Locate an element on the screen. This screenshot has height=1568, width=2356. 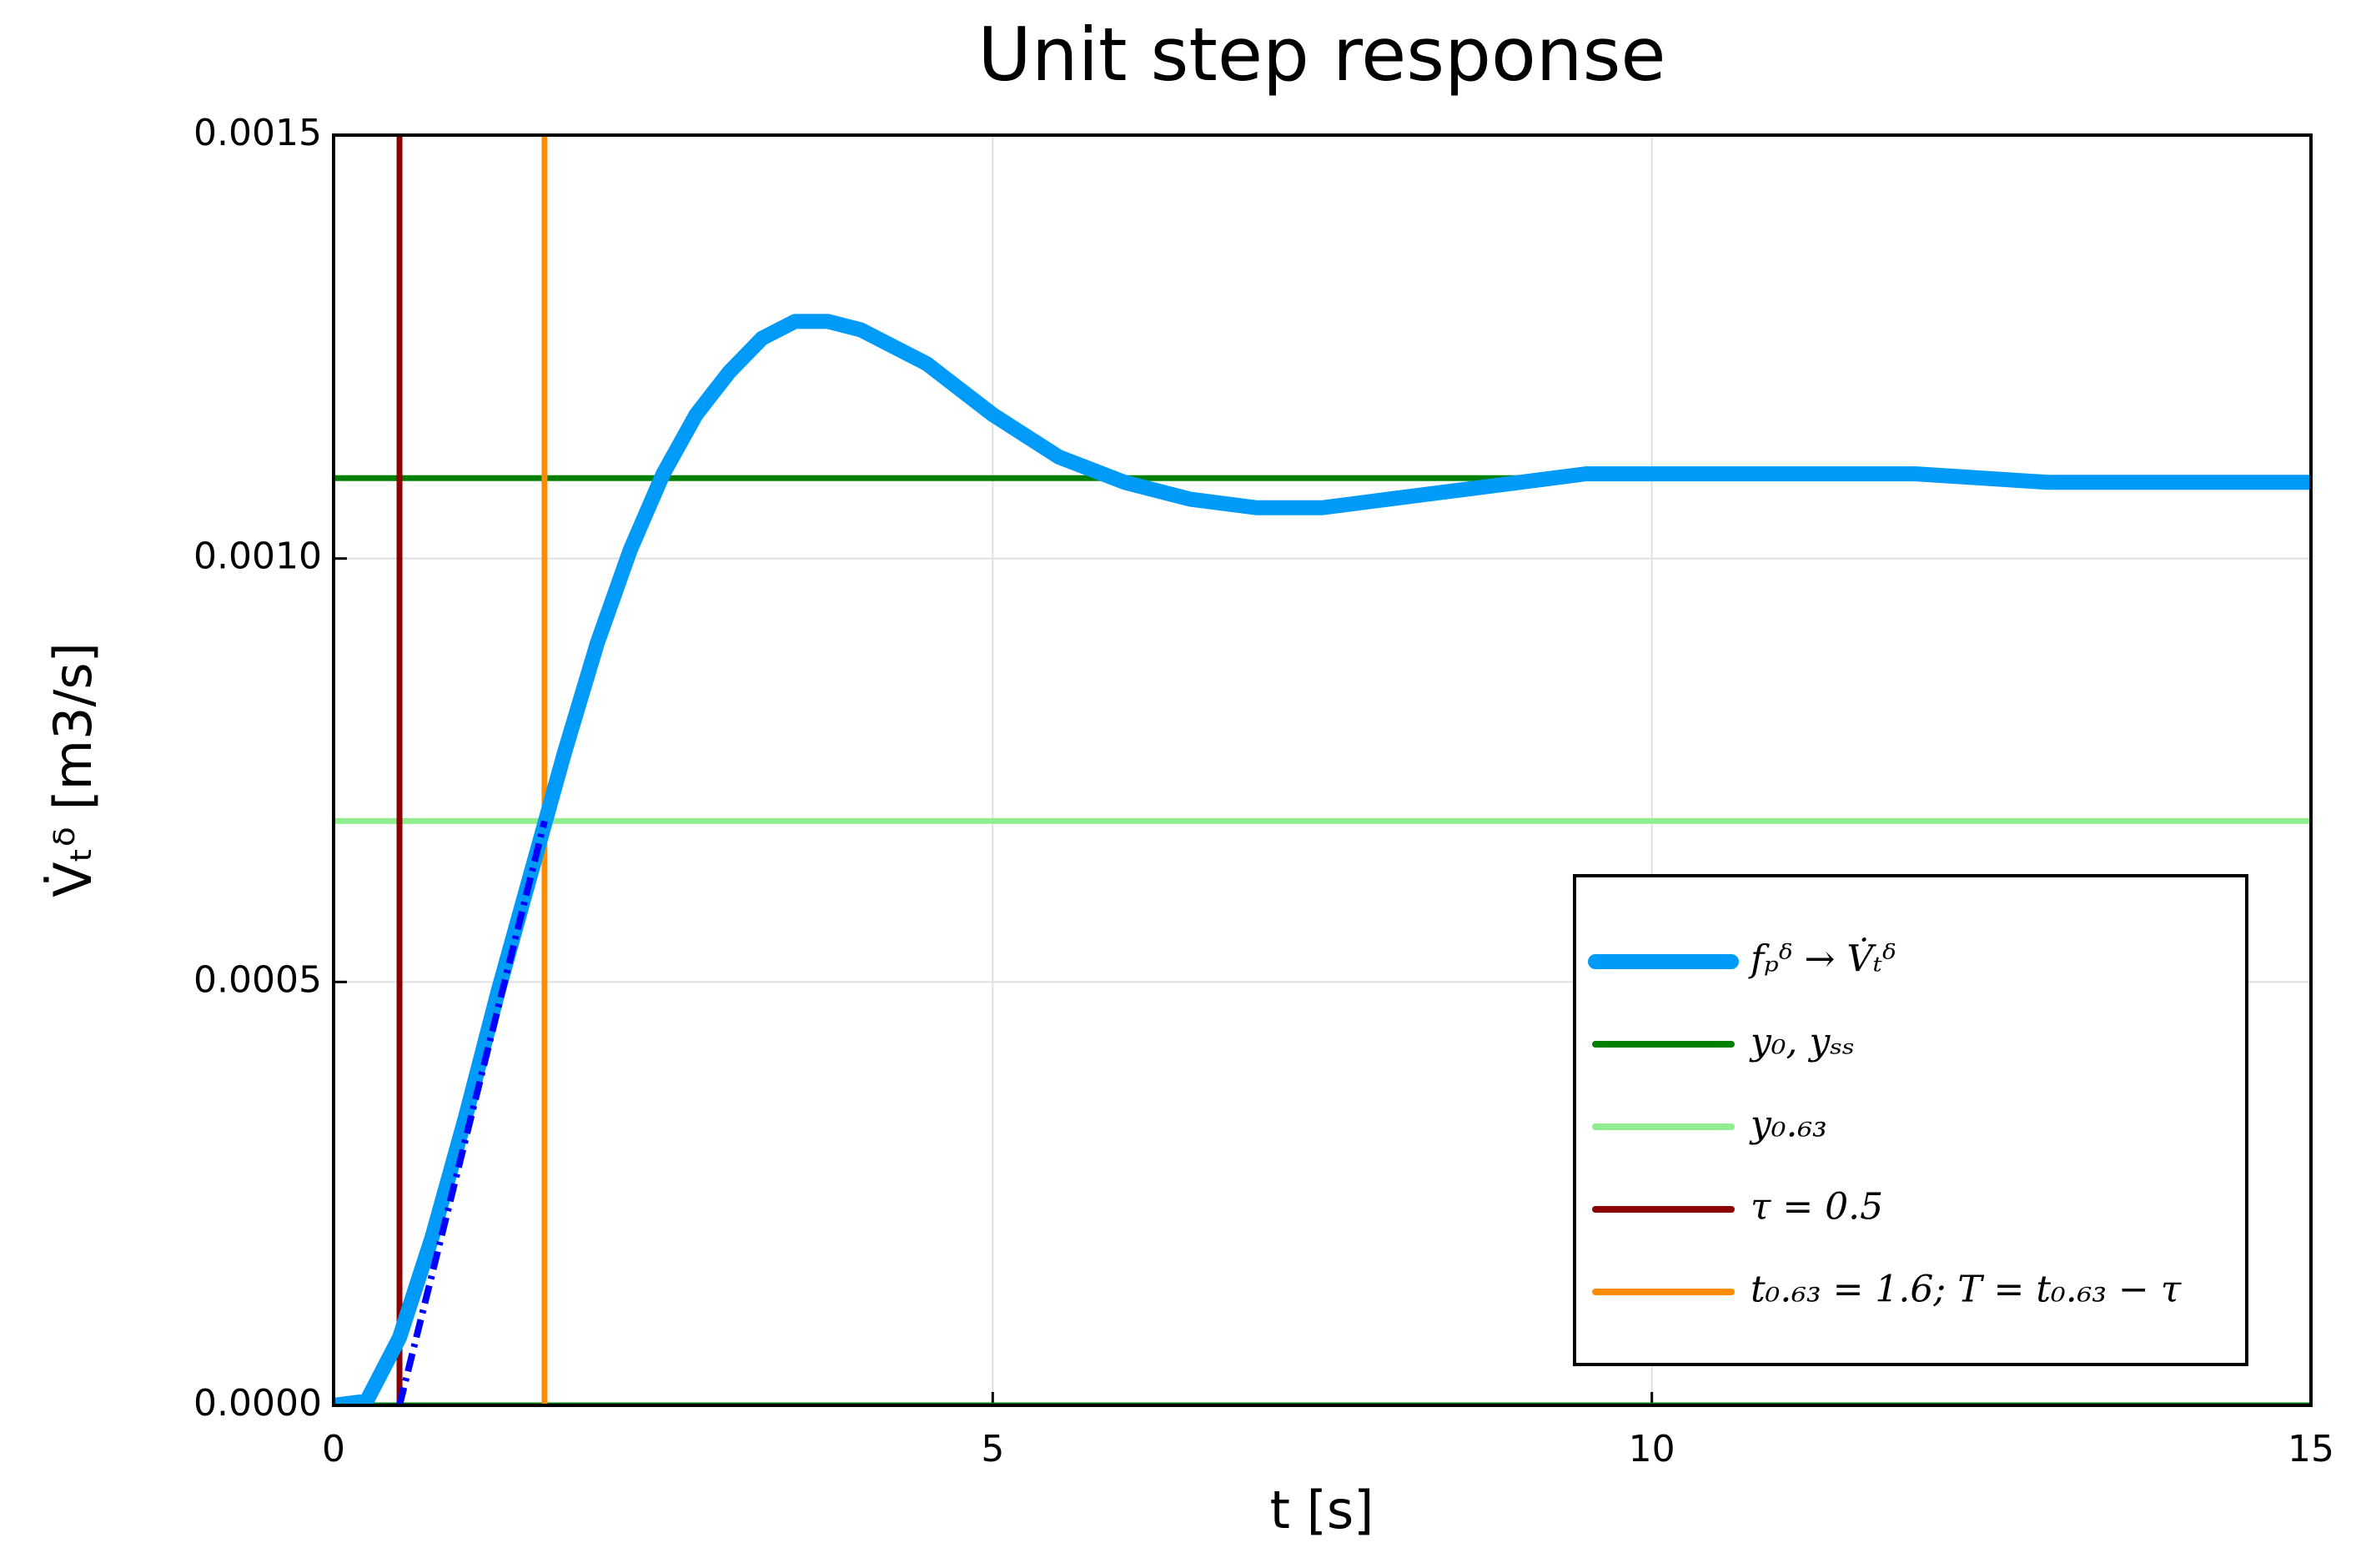
tangent-line is located at coordinates (472, 1112).